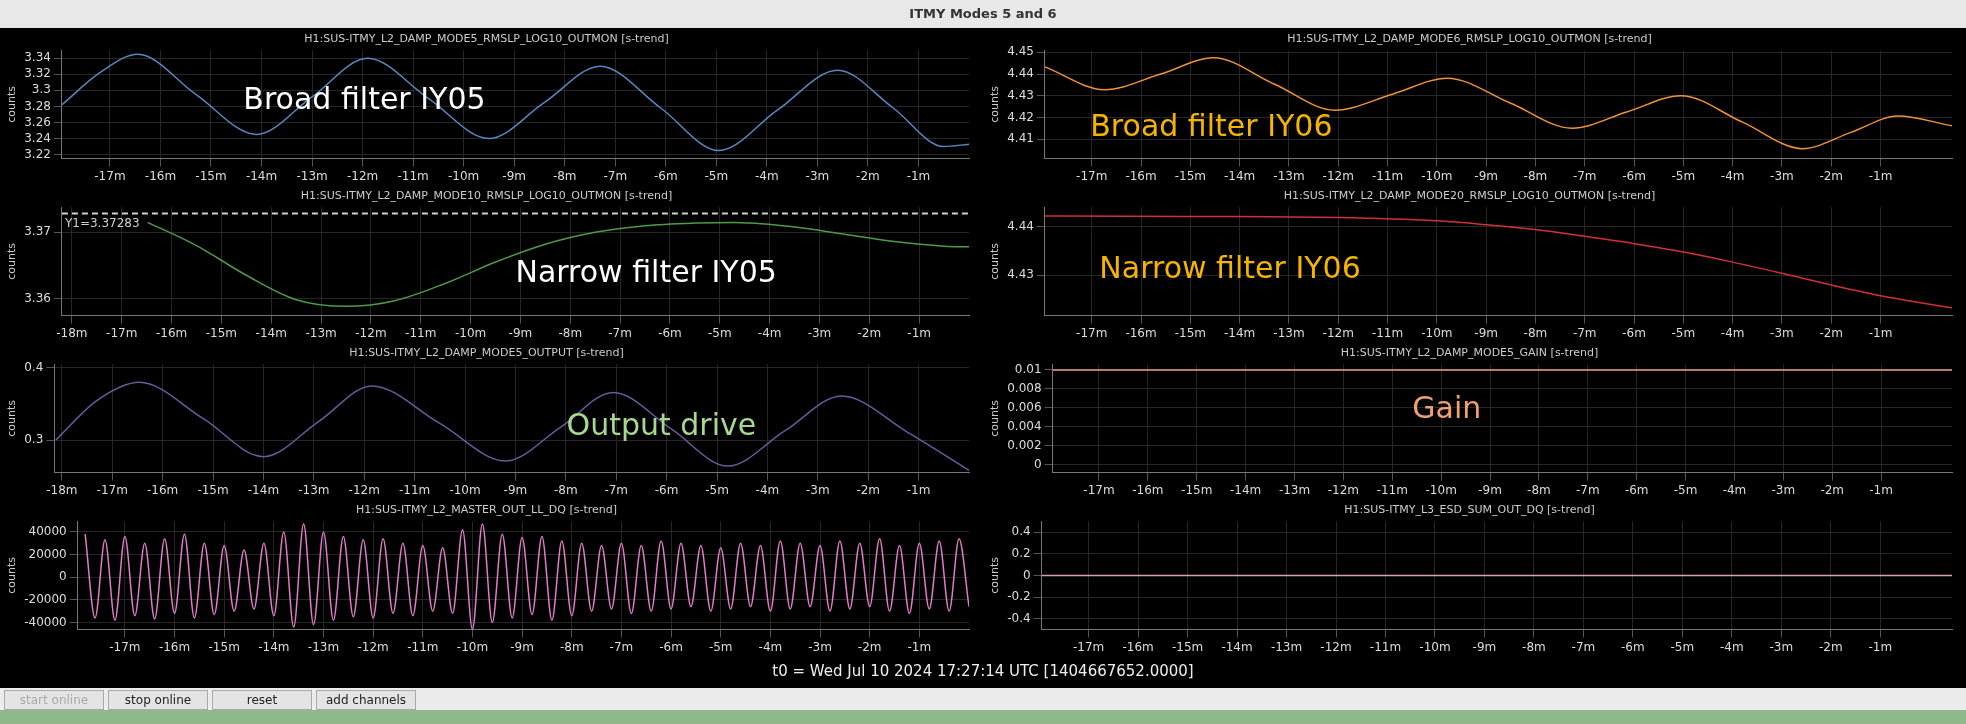  Describe the element at coordinates (37, 105) in the screenshot. I see `y-tick-label: 3.28` at that location.